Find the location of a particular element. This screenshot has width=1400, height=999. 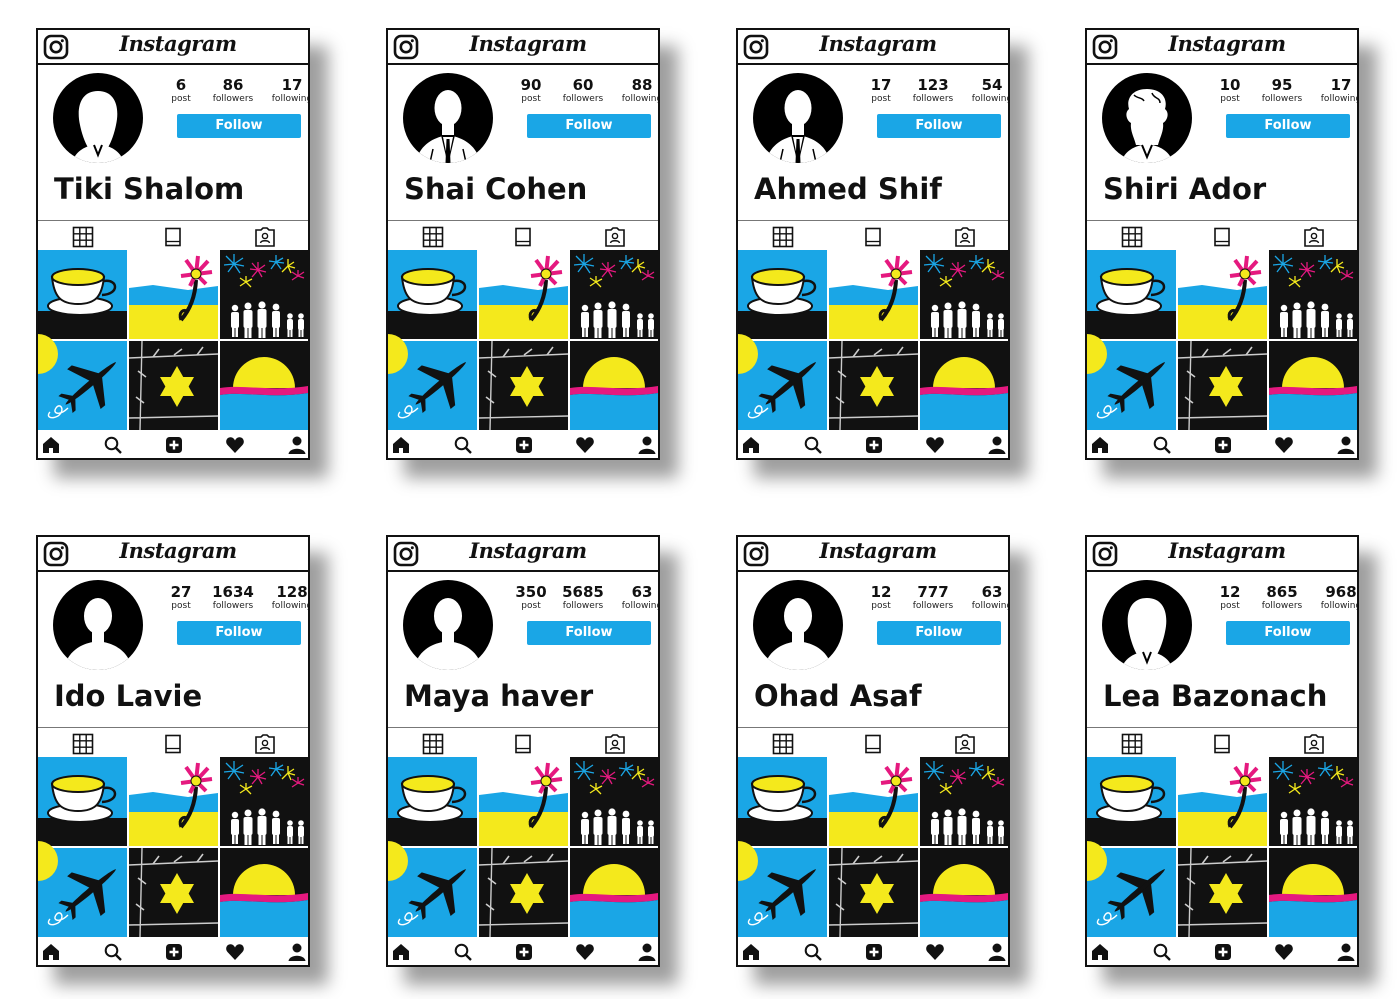

followers-stat: 777 followers is located at coordinates (933, 597).